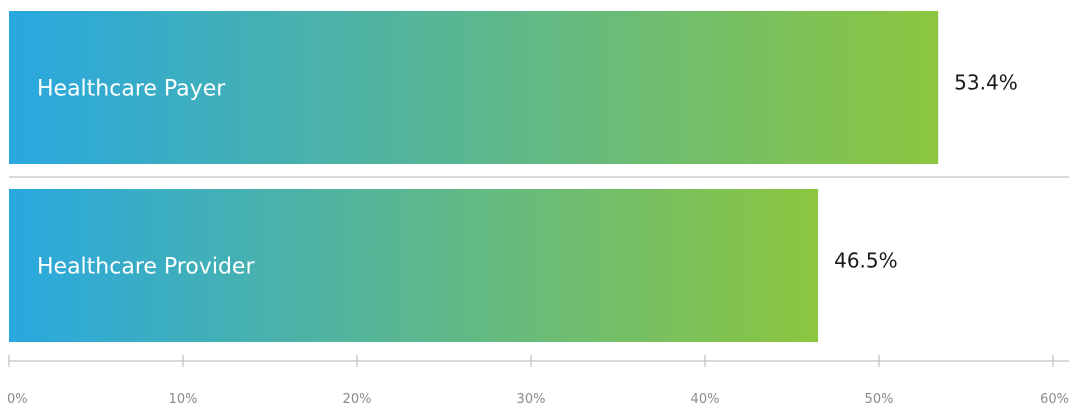 This screenshot has height=410, width=1069. I want to click on bar-value-label: 46.5%, so click(866, 261).